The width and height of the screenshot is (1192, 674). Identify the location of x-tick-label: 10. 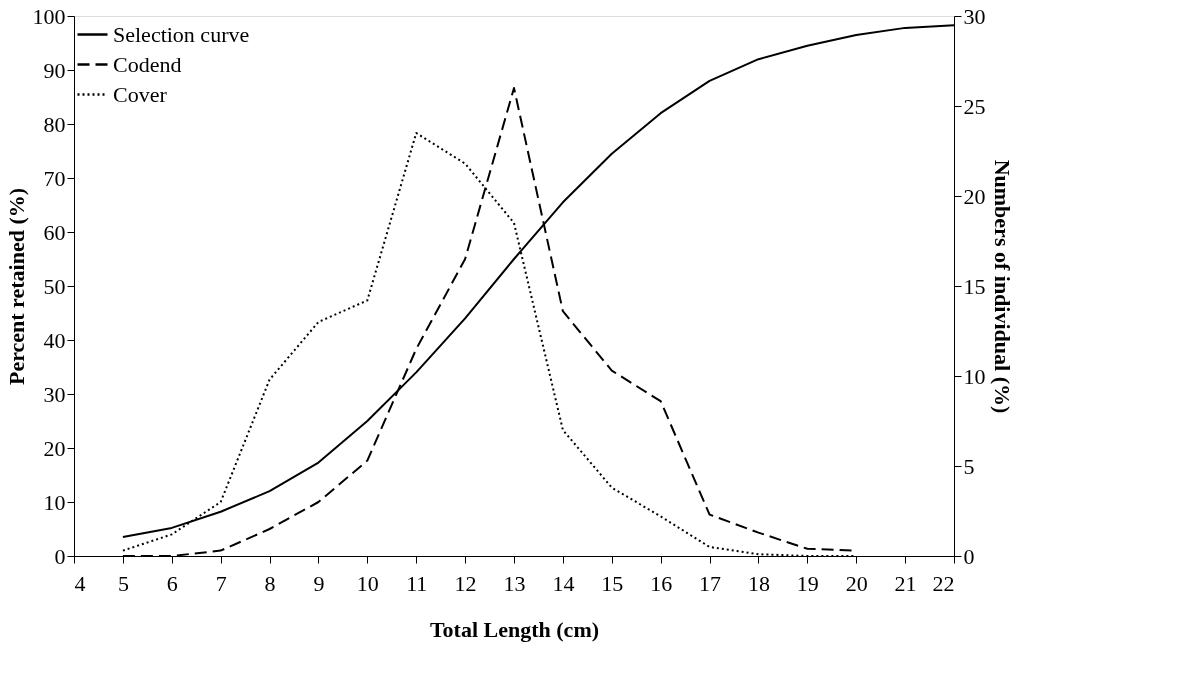
(367, 583).